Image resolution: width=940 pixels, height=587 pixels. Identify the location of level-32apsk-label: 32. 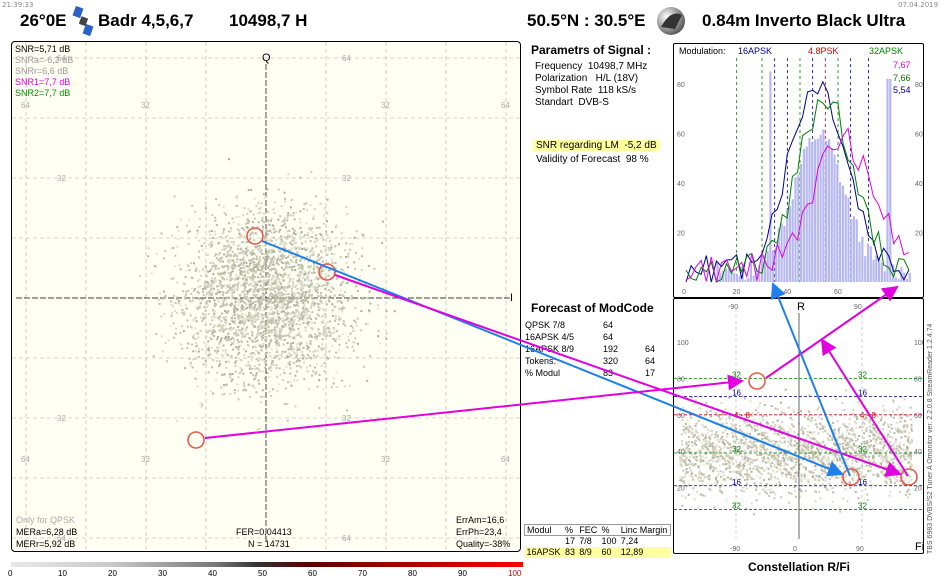
(736, 505).